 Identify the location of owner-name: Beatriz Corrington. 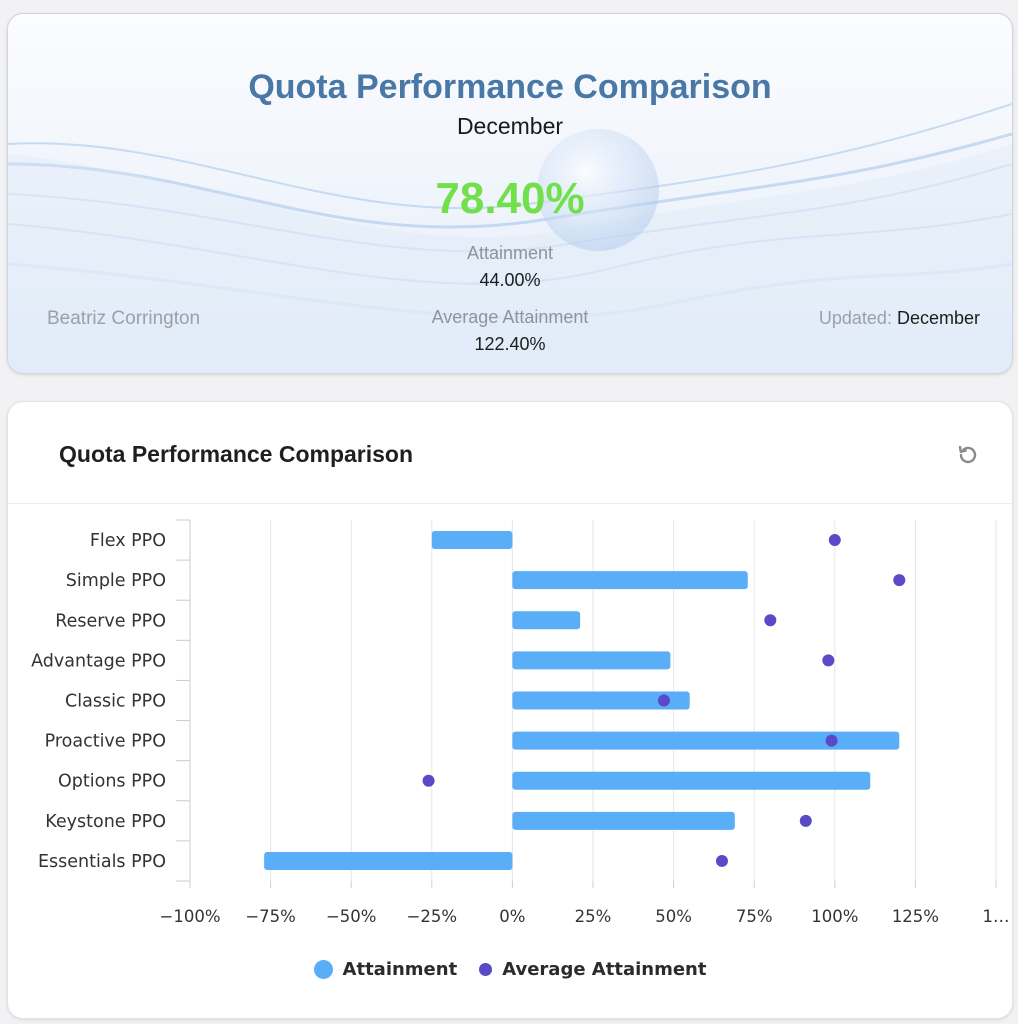
(124, 318).